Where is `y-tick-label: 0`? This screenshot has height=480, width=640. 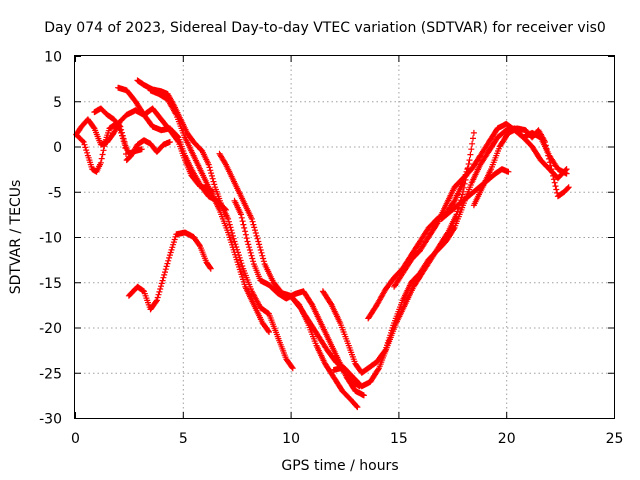
y-tick-label: 0 is located at coordinates (57, 148).